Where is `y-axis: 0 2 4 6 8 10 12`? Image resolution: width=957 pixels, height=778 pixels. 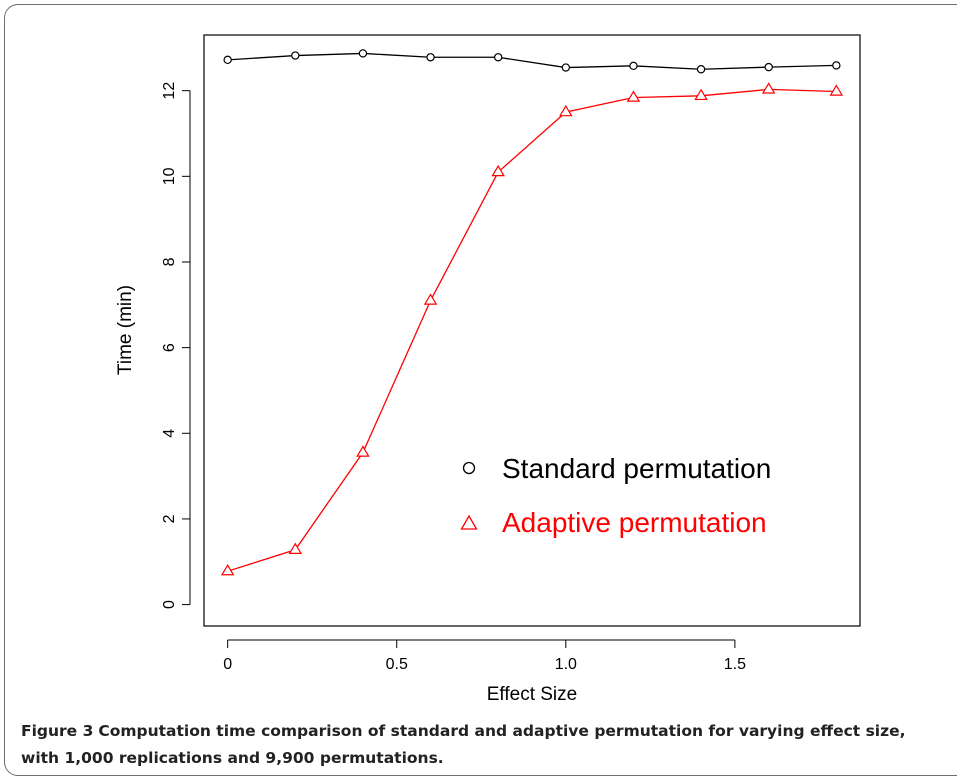
y-axis: 0 2 4 6 8 10 12 is located at coordinates (176, 345).